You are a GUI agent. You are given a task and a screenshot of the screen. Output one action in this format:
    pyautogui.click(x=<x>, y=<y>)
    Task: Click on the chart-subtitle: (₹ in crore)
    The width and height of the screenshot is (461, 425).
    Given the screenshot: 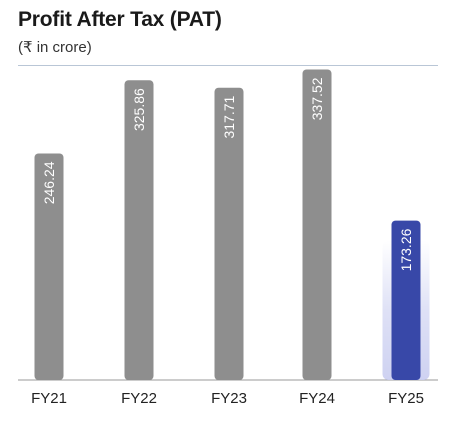 What is the action you would take?
    pyautogui.click(x=55, y=47)
    